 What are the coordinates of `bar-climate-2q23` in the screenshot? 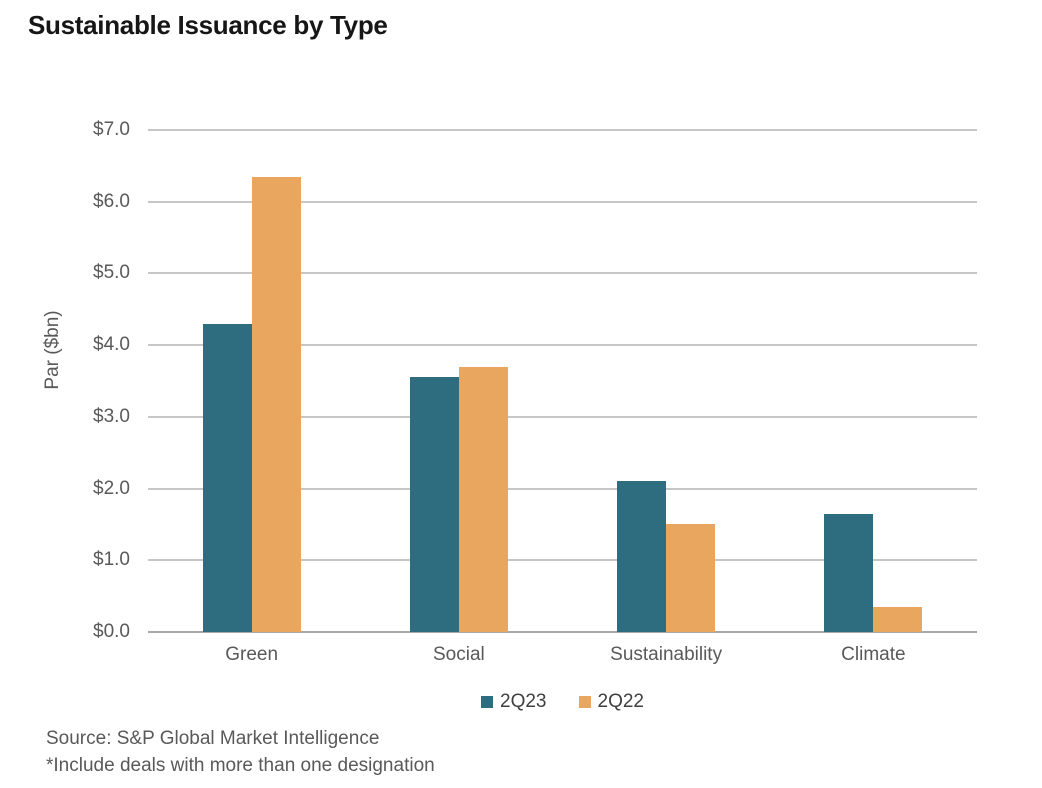 It's located at (849, 572).